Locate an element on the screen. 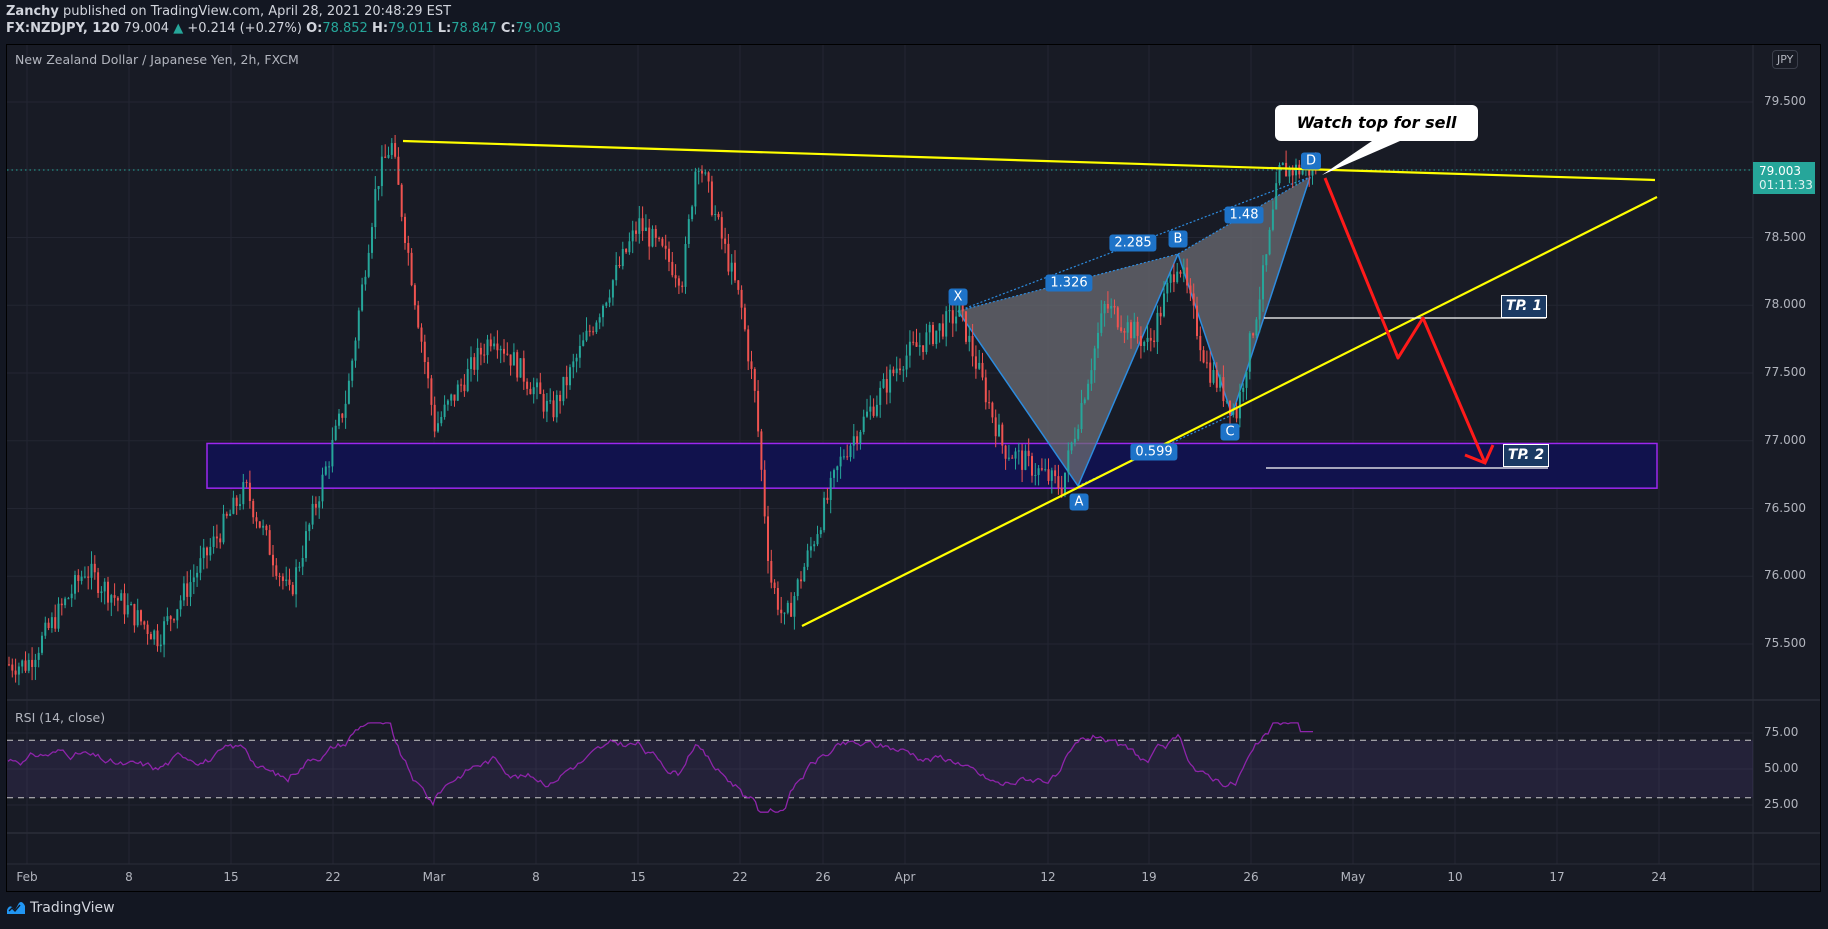 The height and width of the screenshot is (929, 1828). change-value: +0.214 (+0.27%) is located at coordinates (244, 28).